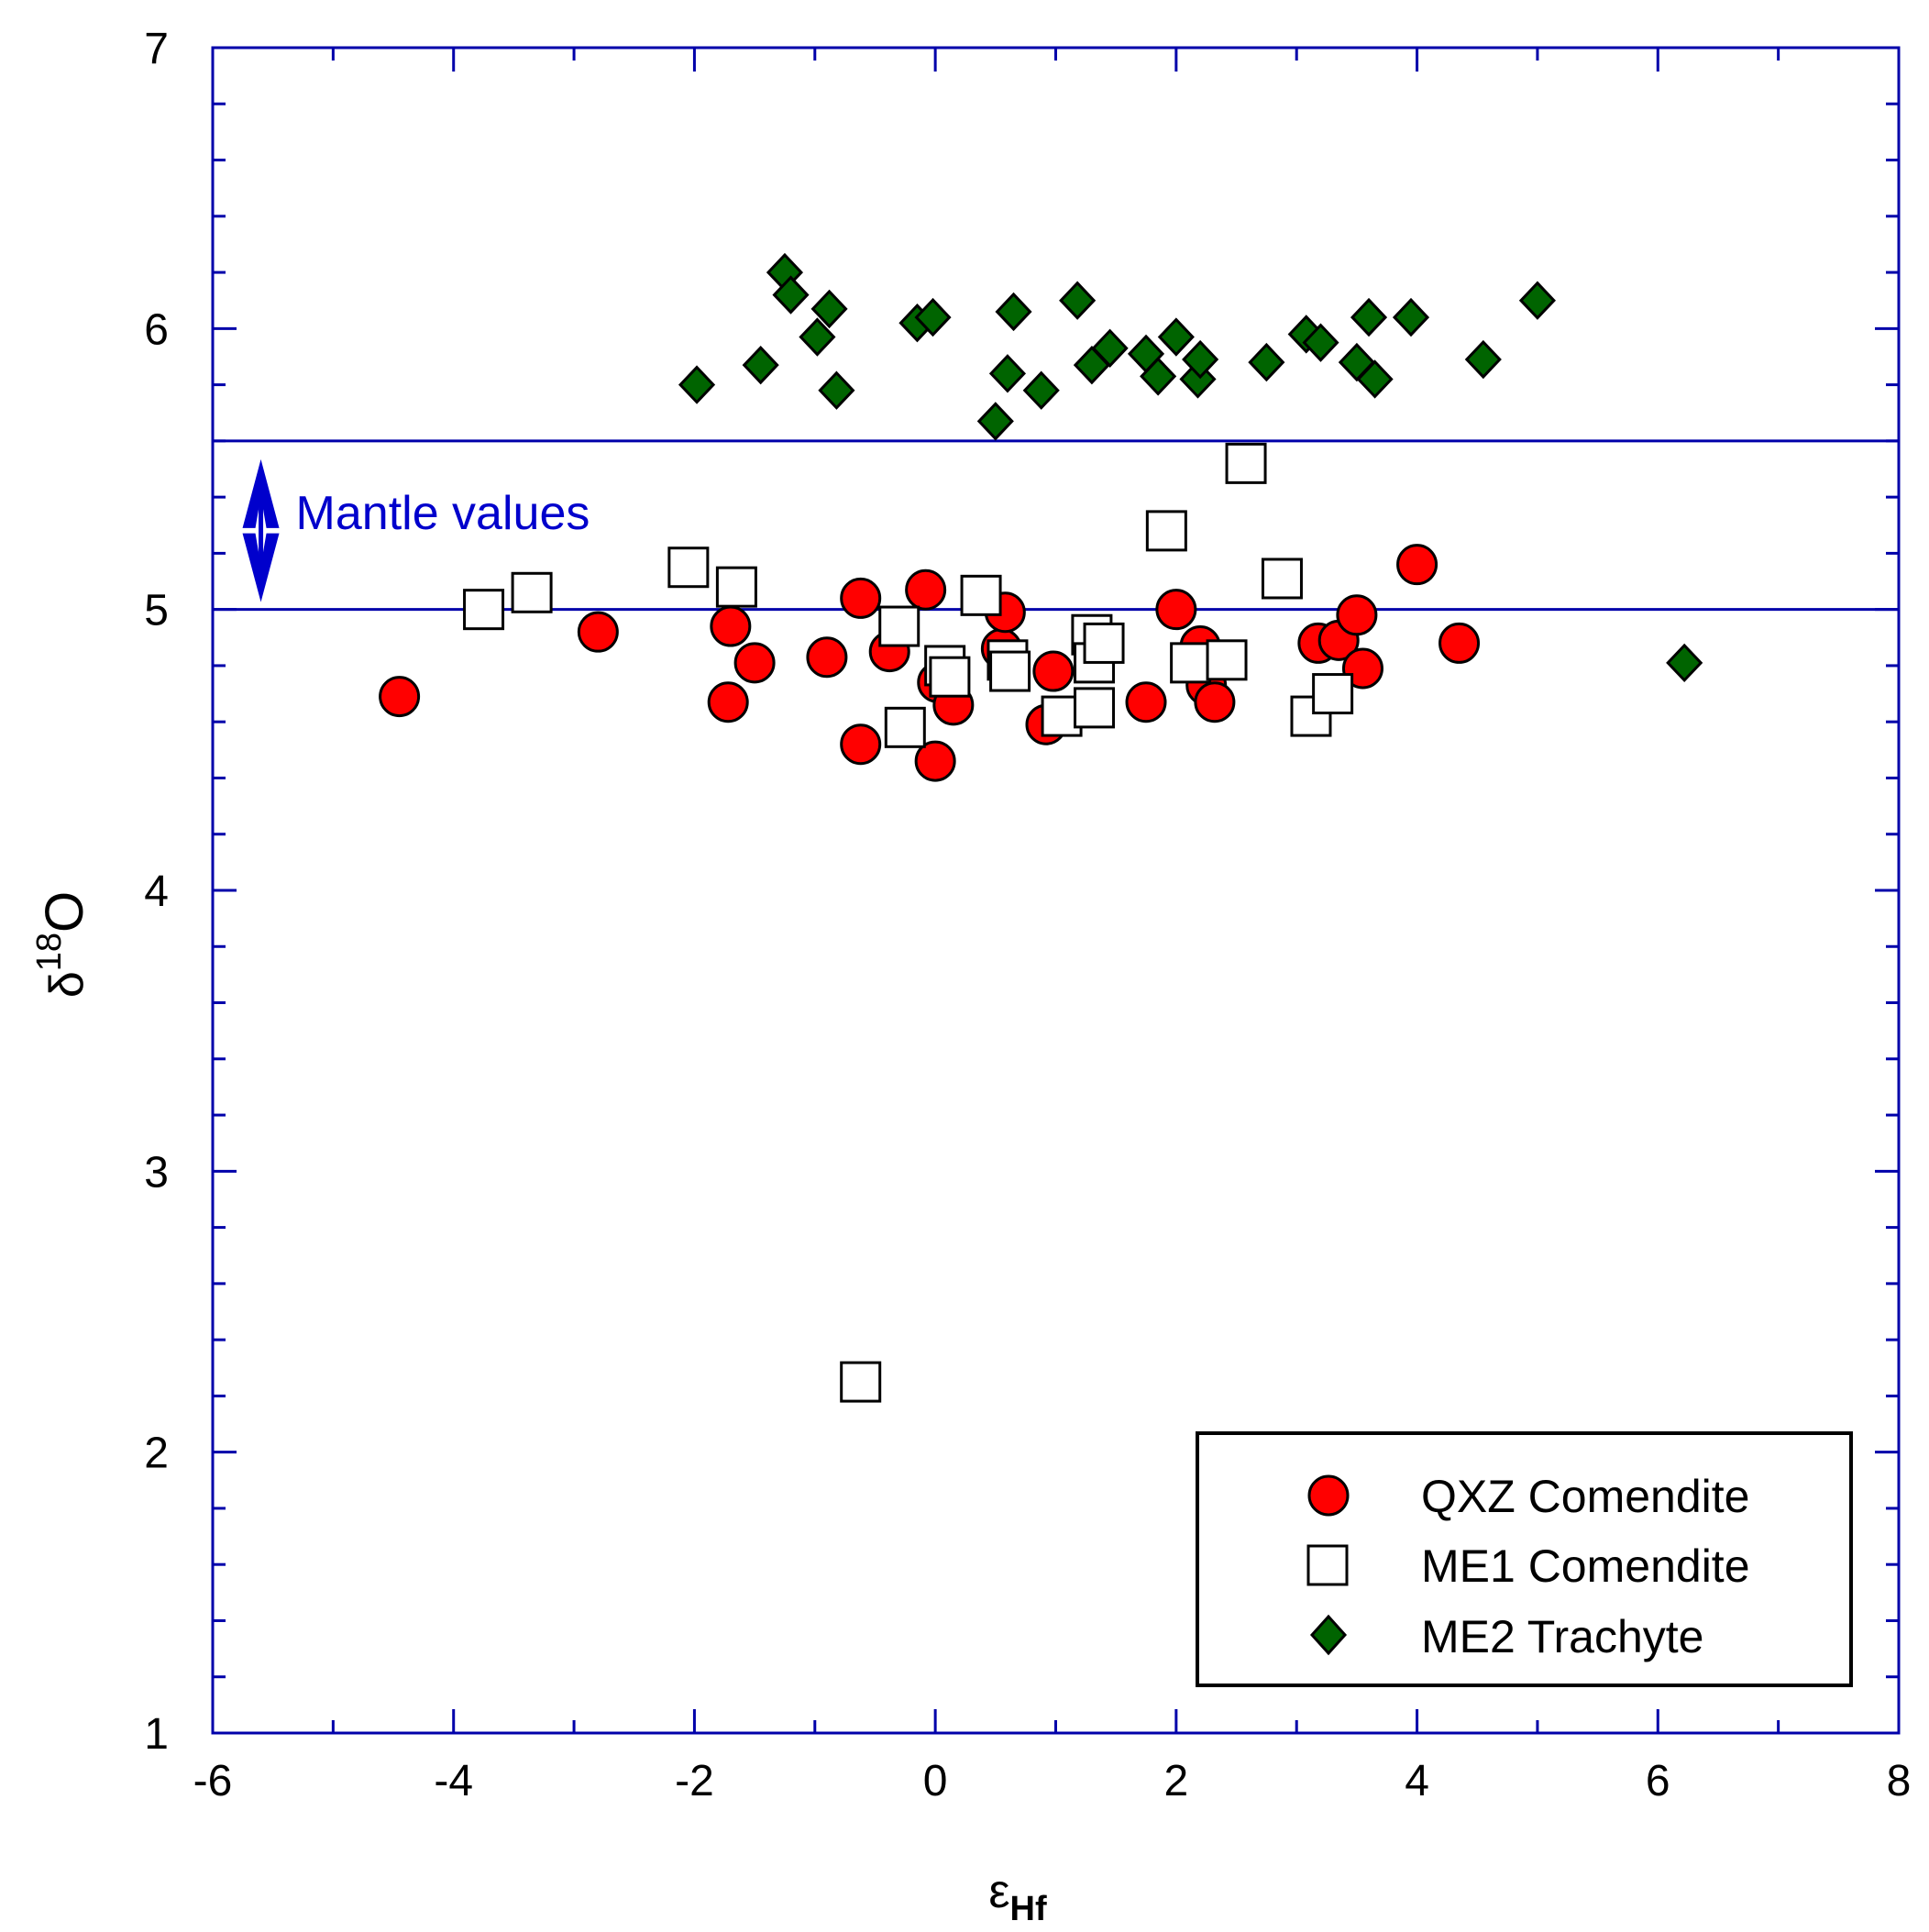 The image size is (1929, 1932). Describe the element at coordinates (64, 912) in the screenshot. I see `y-axis-title-tail: O` at that location.